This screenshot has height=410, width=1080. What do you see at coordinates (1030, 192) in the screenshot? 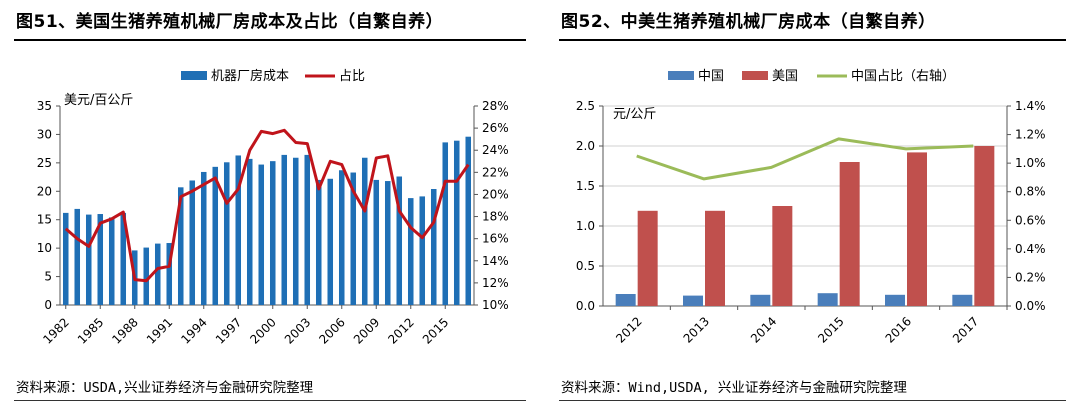
I see `y2-tick-label: 0.8%` at bounding box center [1030, 192].